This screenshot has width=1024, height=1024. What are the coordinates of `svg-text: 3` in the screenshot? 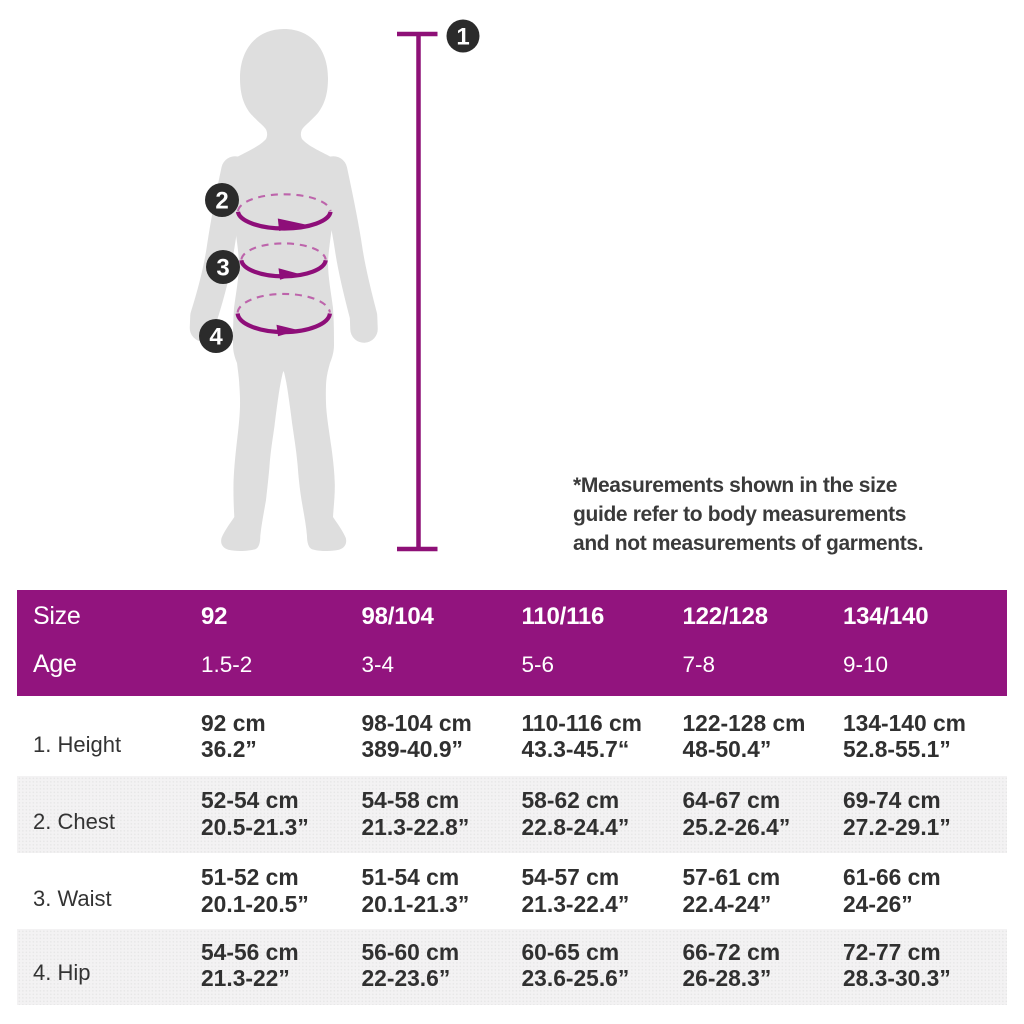 It's located at (222, 268).